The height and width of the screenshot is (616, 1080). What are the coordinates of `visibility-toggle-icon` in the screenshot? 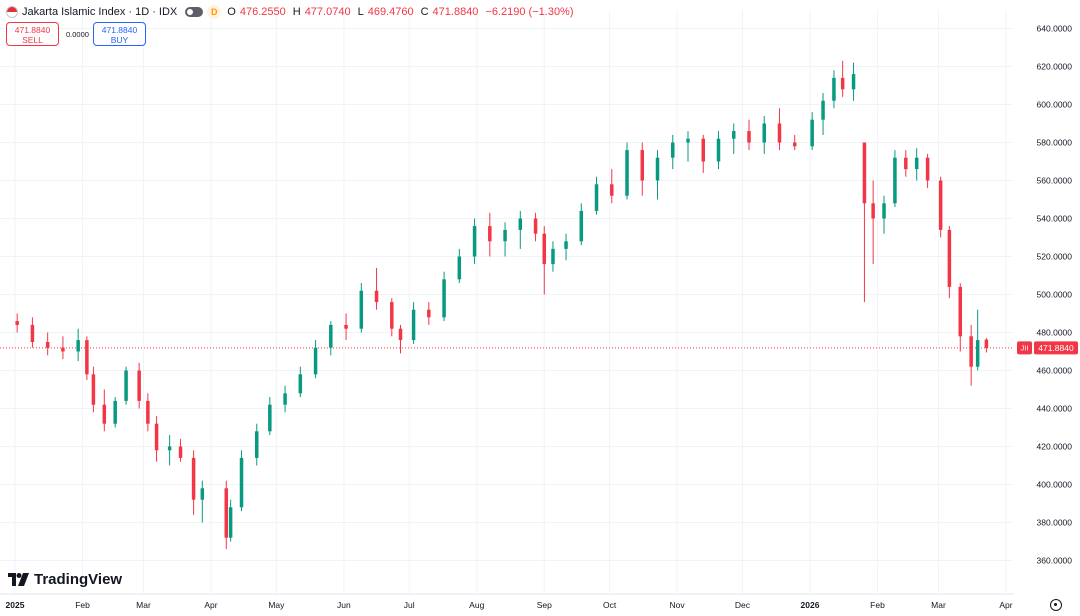 It's located at (194, 12).